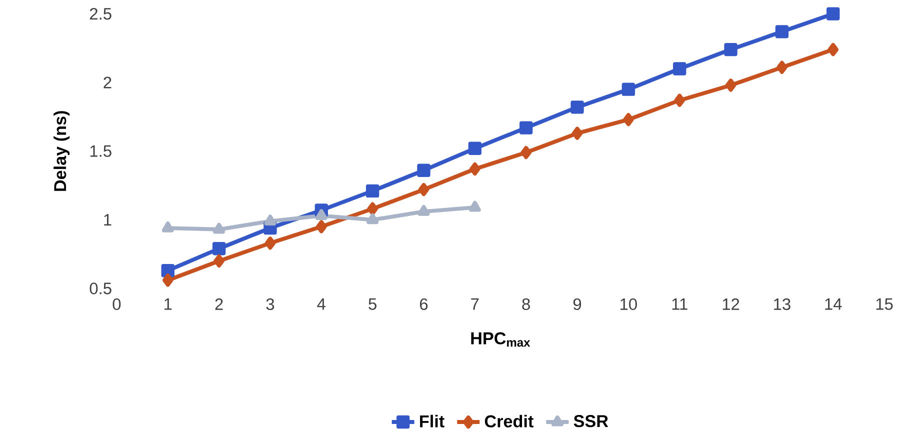 The height and width of the screenshot is (447, 907). Describe the element at coordinates (884, 304) in the screenshot. I see `x-tick-label: 15` at that location.